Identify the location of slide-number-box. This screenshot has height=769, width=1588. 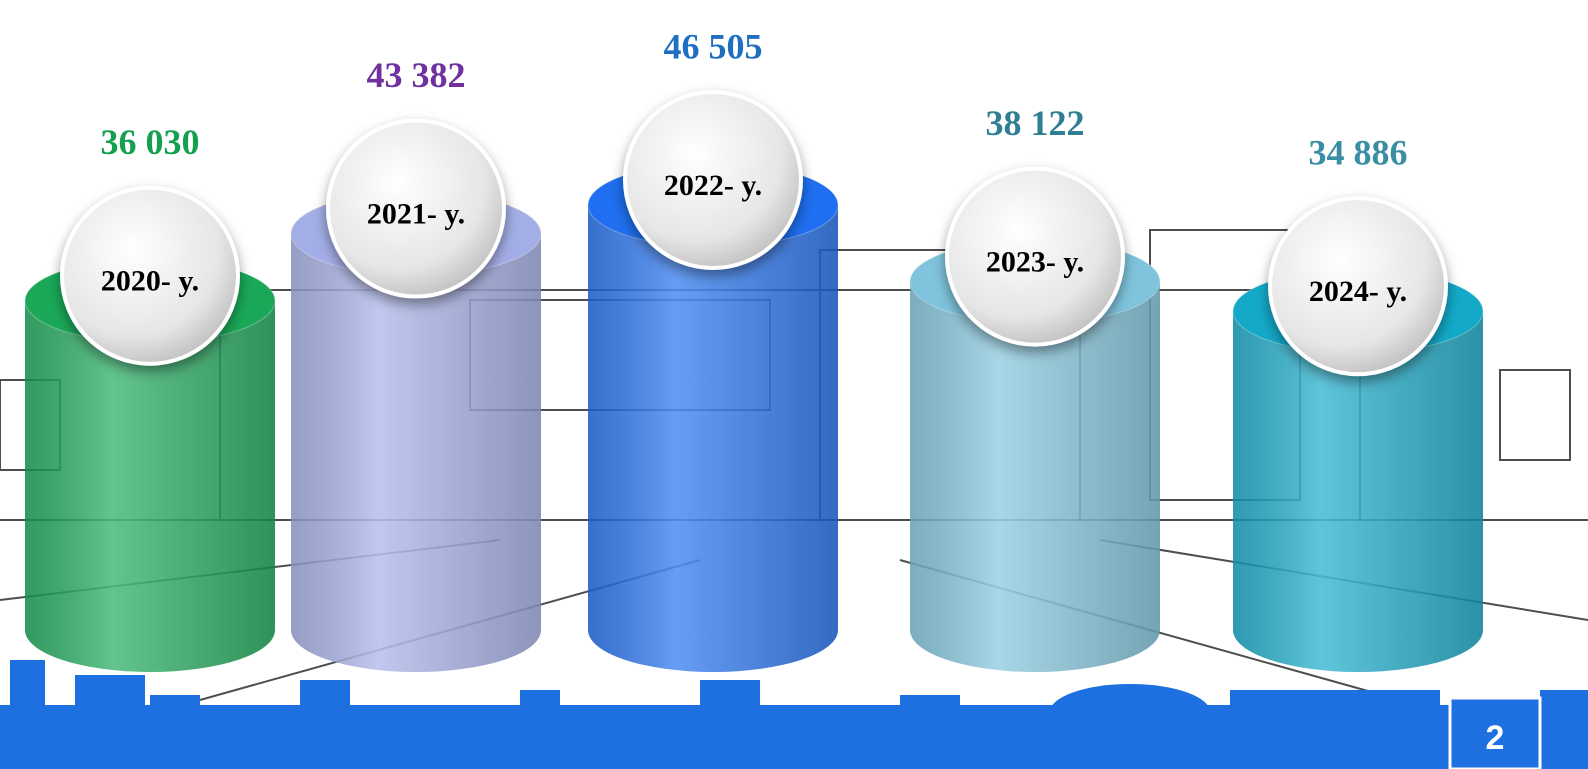
(1495, 732).